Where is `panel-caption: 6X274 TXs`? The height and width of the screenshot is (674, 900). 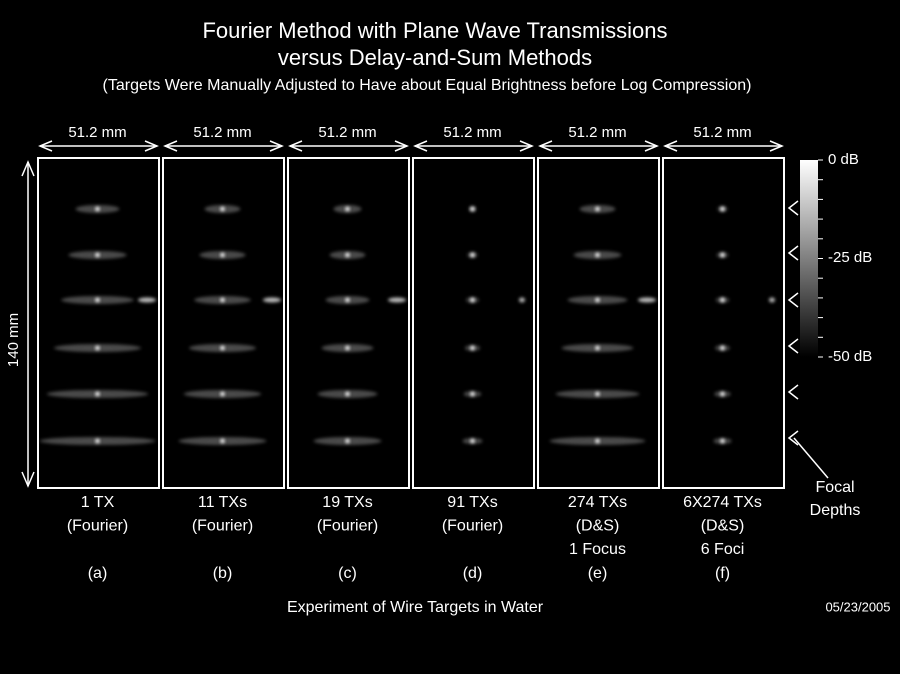
panel-caption: 6X274 TXs is located at coordinates (722, 502).